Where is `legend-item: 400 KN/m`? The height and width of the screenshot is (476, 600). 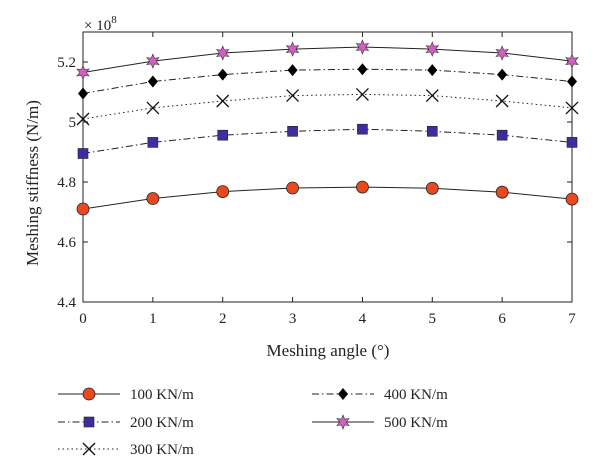 legend-item: 400 KN/m is located at coordinates (380, 395).